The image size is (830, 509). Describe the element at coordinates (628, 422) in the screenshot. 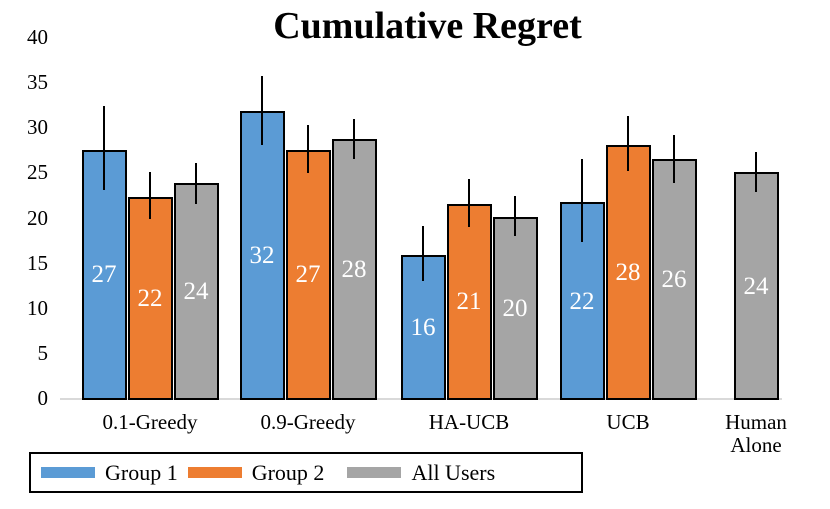

I see `x-axis-category-label-ucb: UCB` at that location.